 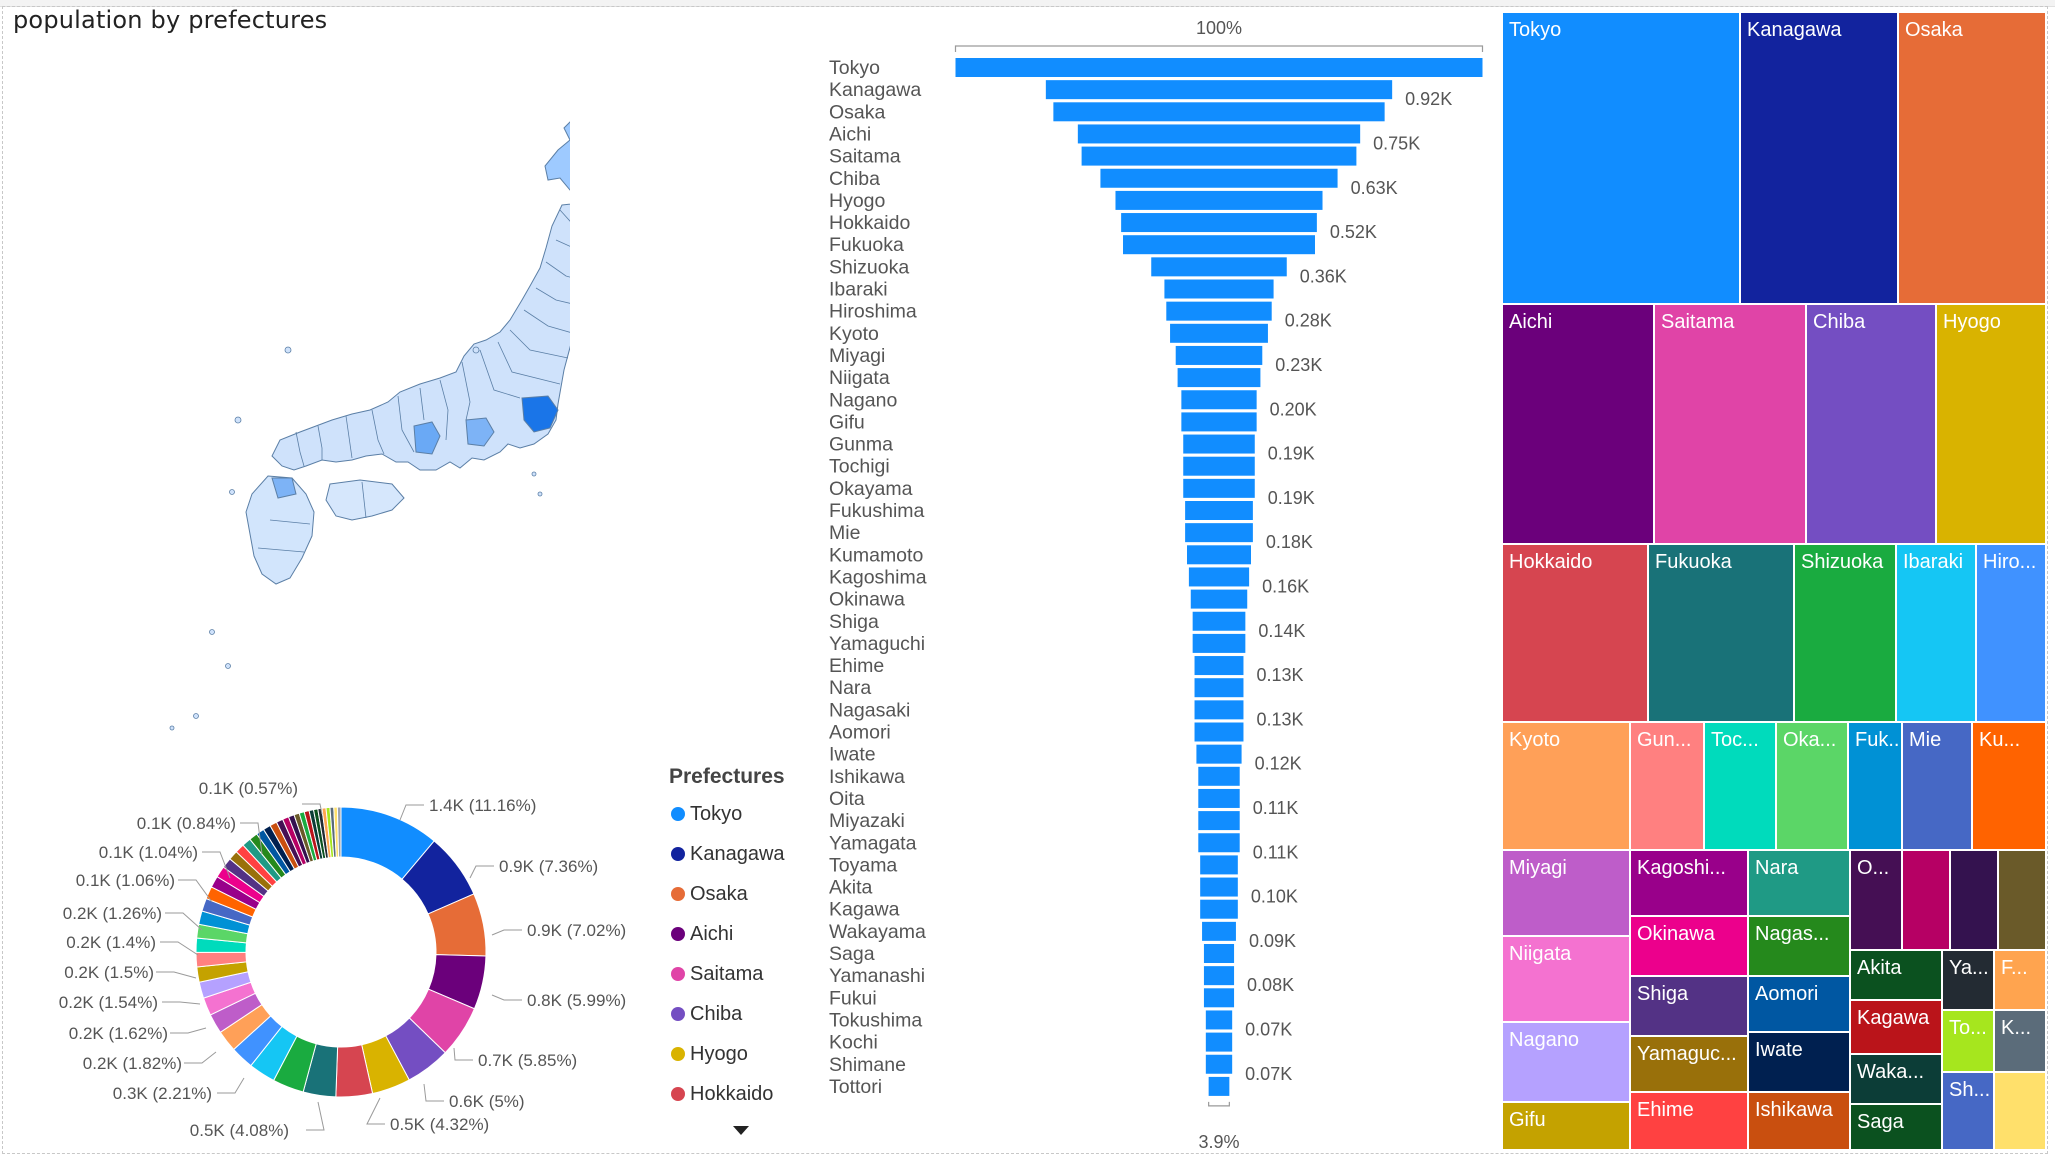 What do you see at coordinates (1799, 883) in the screenshot?
I see `treemap-cell: Nara` at bounding box center [1799, 883].